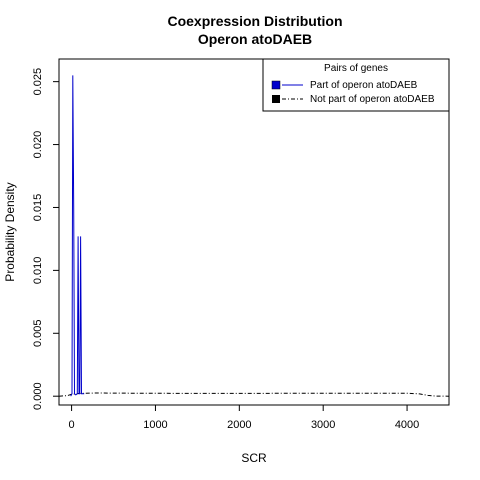 The height and width of the screenshot is (480, 480). What do you see at coordinates (255, 39) in the screenshot?
I see `chart-subtitle: Operon atoDAEB` at bounding box center [255, 39].